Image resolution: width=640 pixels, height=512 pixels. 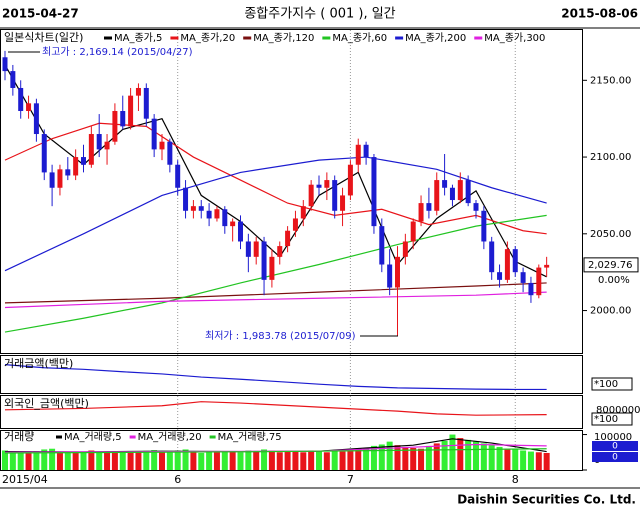 I want to click on volume-frame, so click(x=291, y=450).